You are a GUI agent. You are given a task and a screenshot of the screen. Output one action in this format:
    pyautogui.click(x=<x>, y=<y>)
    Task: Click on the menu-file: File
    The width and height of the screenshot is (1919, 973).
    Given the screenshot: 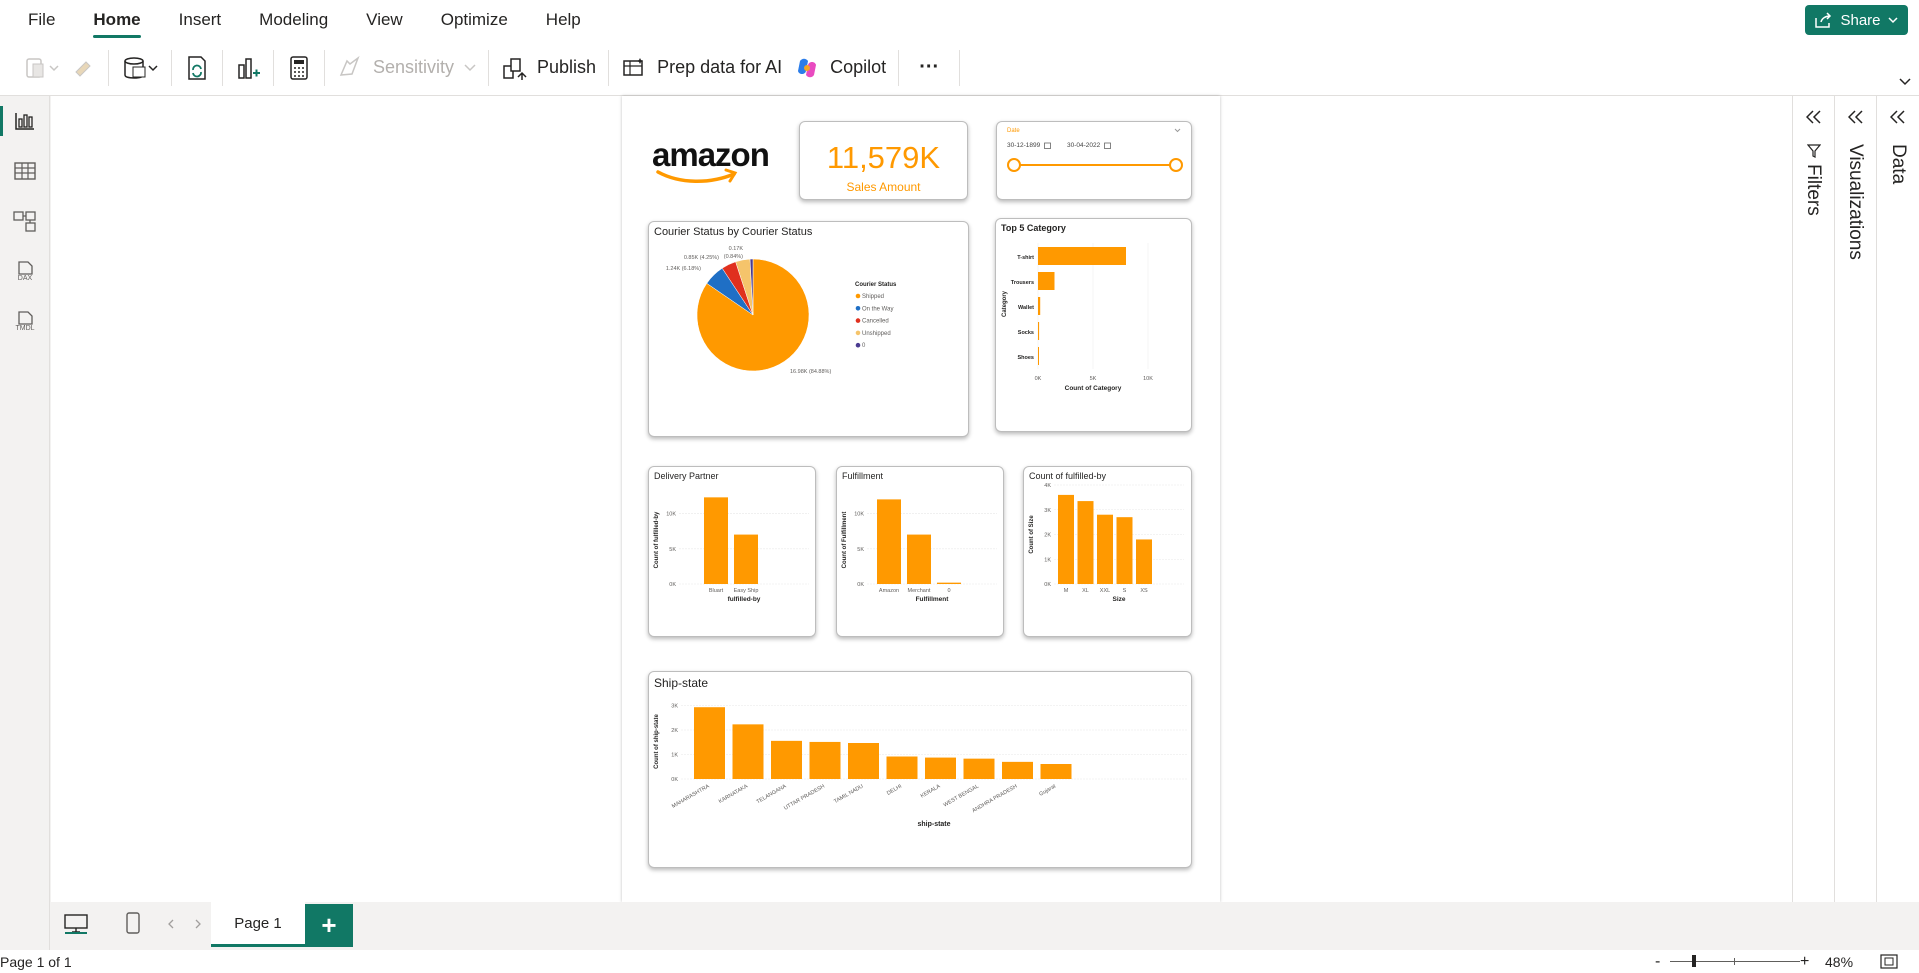 What is the action you would take?
    pyautogui.click(x=42, y=19)
    